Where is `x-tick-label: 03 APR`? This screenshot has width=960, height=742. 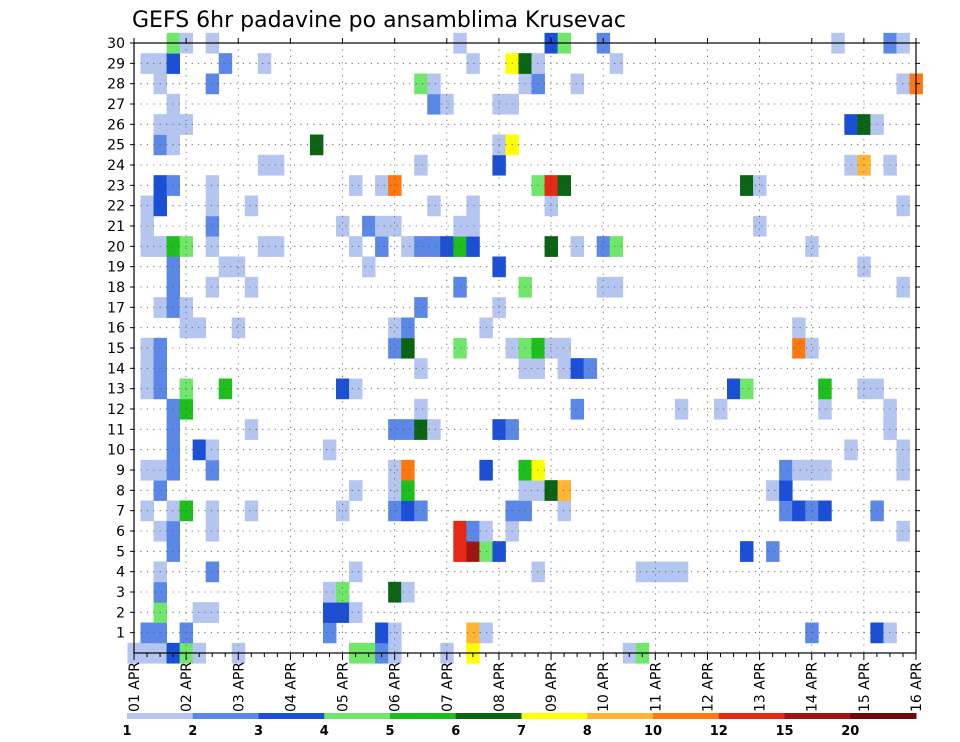 x-tick-label: 03 APR is located at coordinates (239, 687).